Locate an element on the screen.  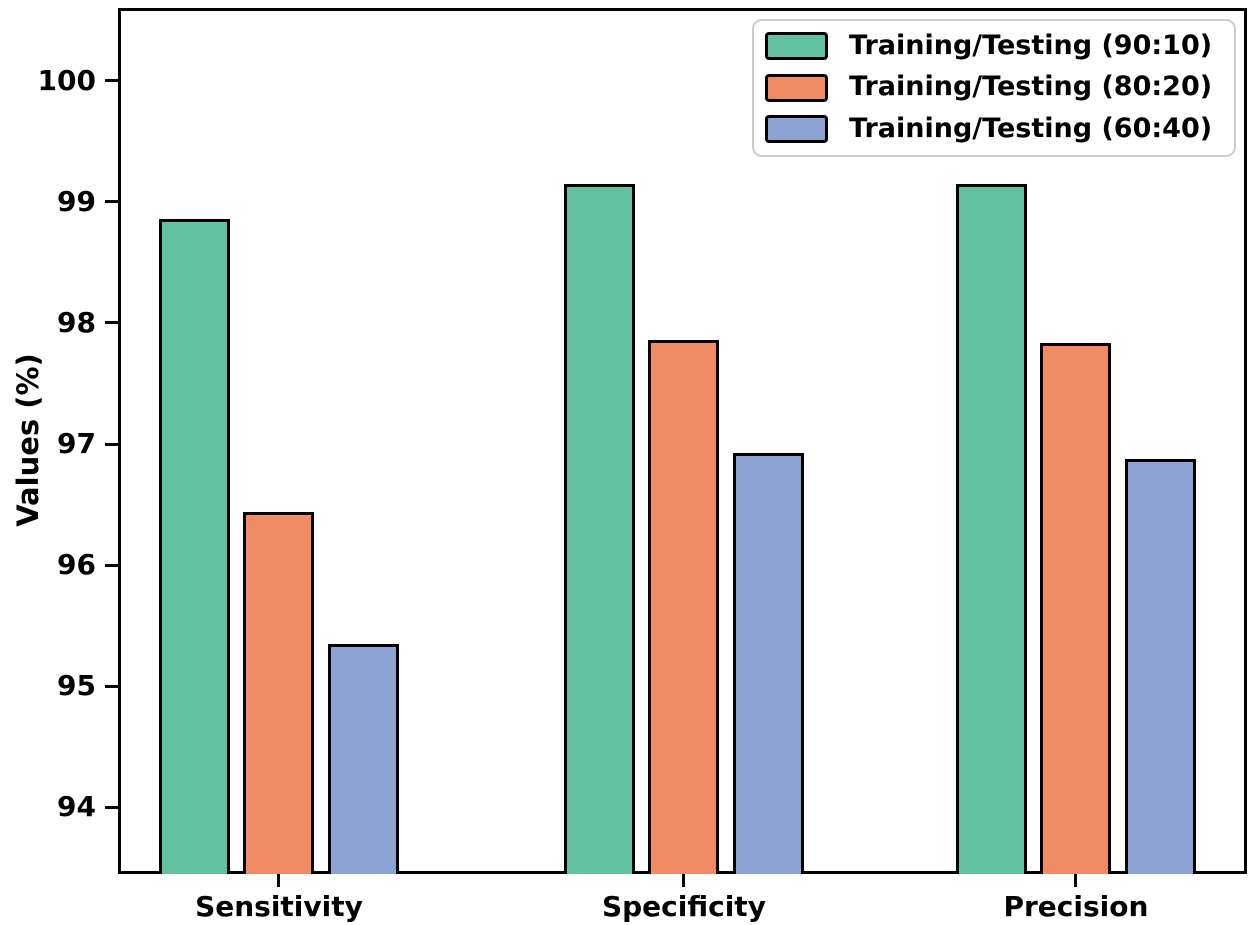
legend-label: Training/Testing (60:40) is located at coordinates (1031, 128).